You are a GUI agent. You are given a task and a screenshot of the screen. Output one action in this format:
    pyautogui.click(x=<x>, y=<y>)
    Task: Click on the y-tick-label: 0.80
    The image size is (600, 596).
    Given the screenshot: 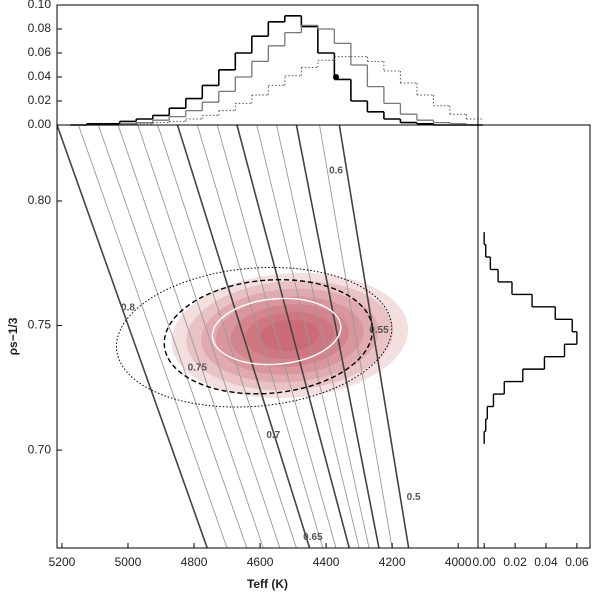 What is the action you would take?
    pyautogui.click(x=40, y=200)
    